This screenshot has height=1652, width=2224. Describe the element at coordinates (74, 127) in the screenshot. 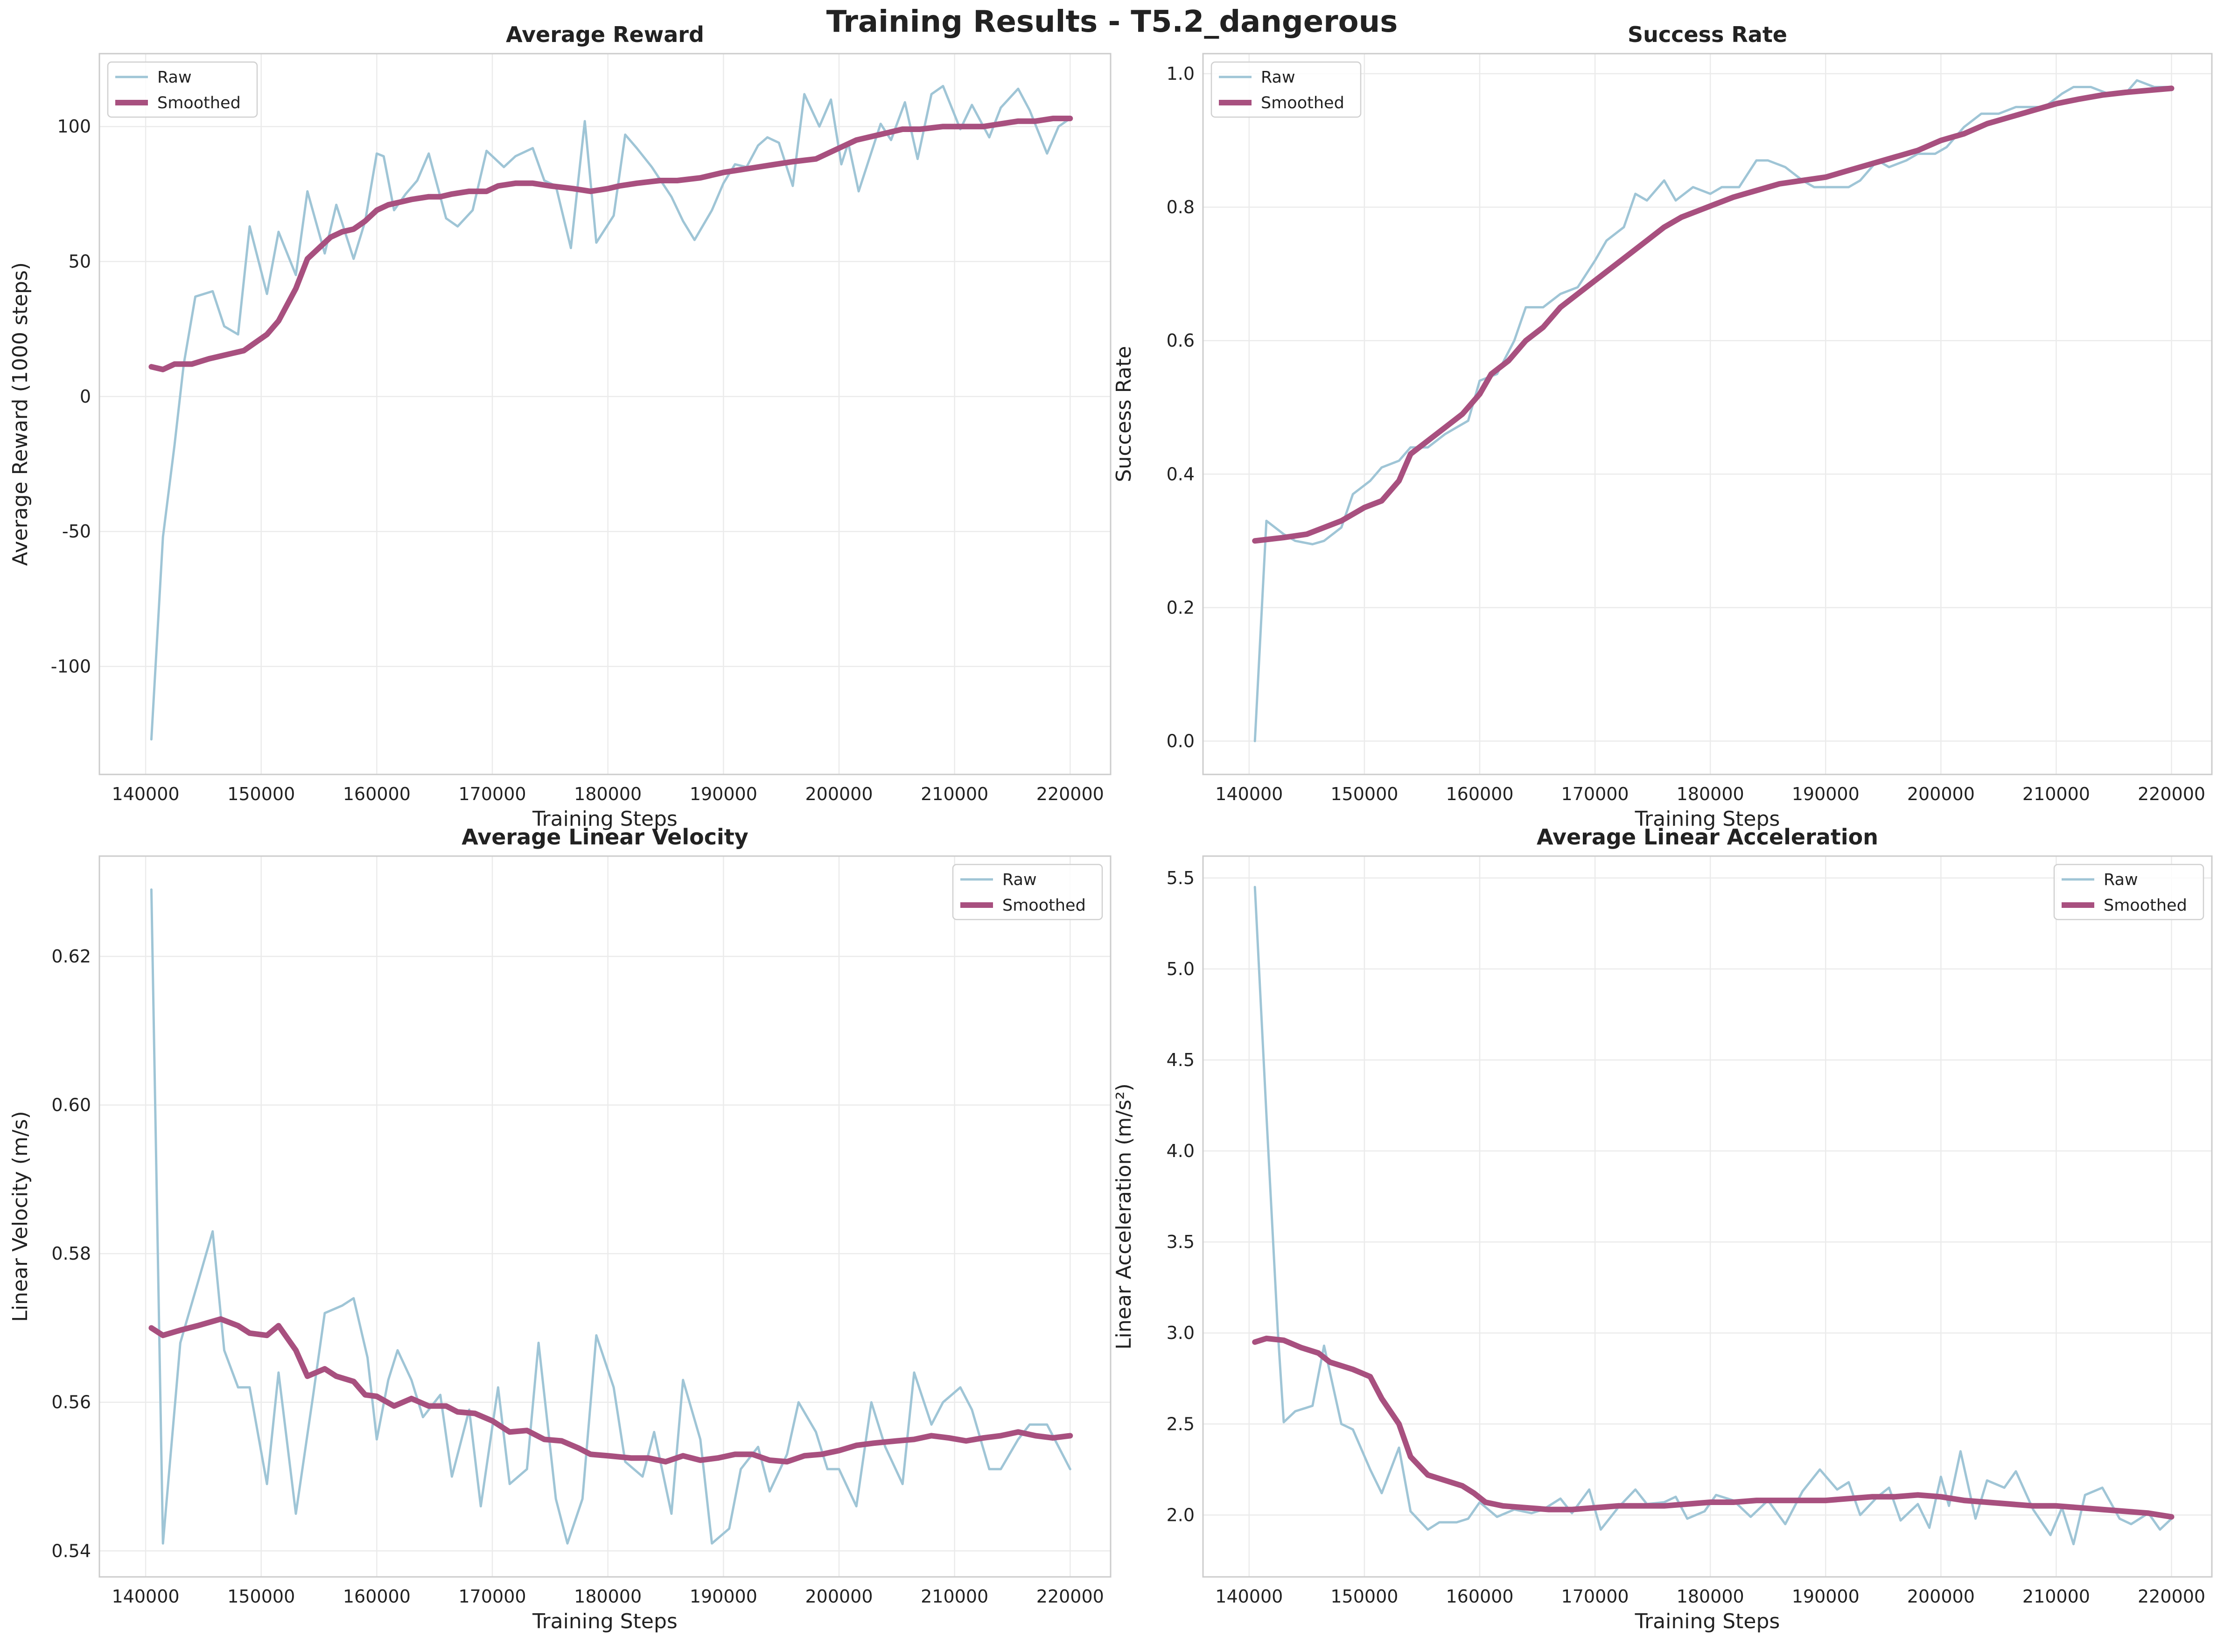

I see `y-tick-label: 100` at that location.